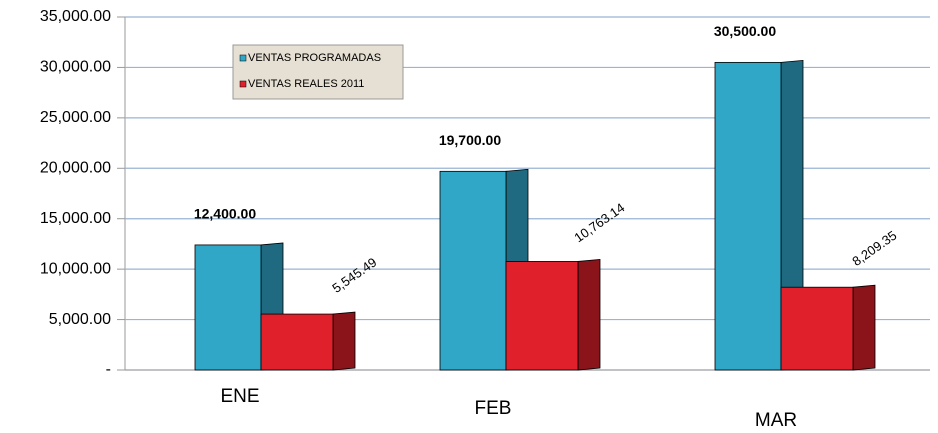 The width and height of the screenshot is (938, 433). Describe the element at coordinates (108, 369) in the screenshot. I see `y-tick-label: -` at that location.